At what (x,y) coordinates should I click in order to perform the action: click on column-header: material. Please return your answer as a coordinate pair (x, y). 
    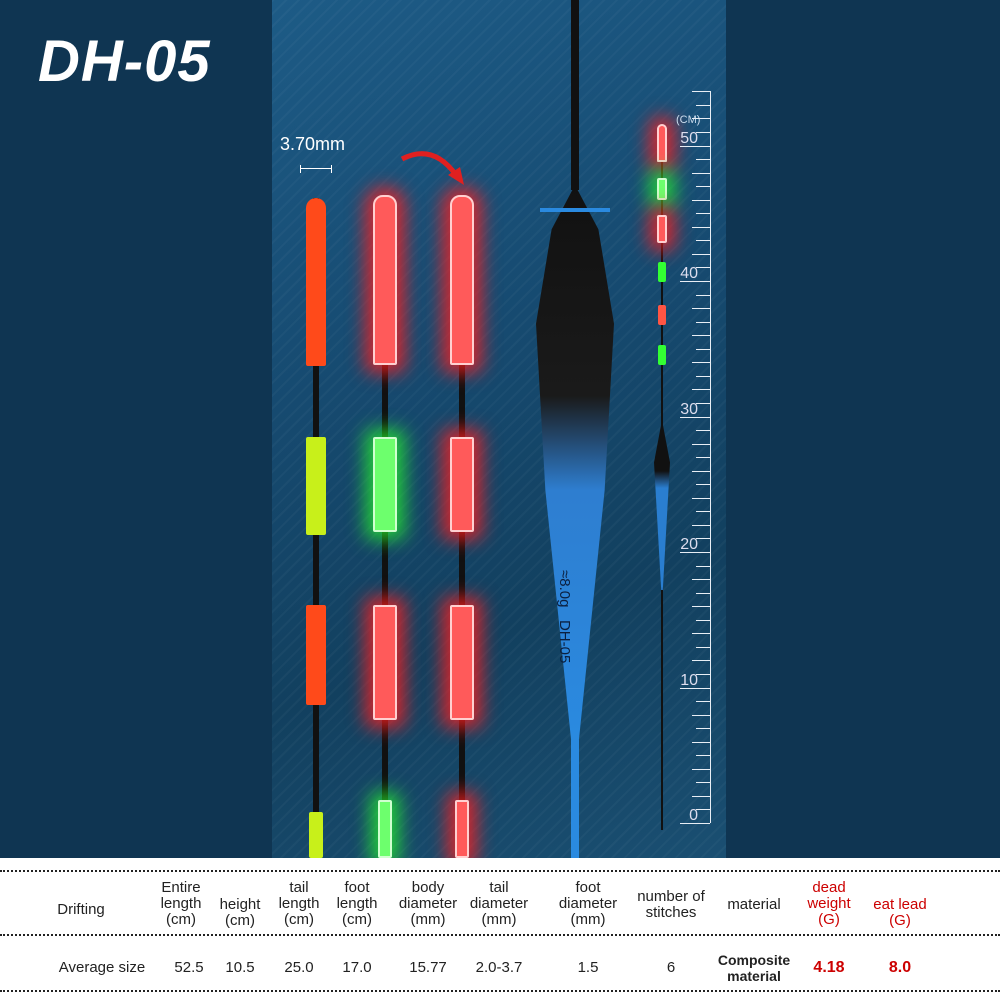
    Looking at the image, I should click on (754, 905).